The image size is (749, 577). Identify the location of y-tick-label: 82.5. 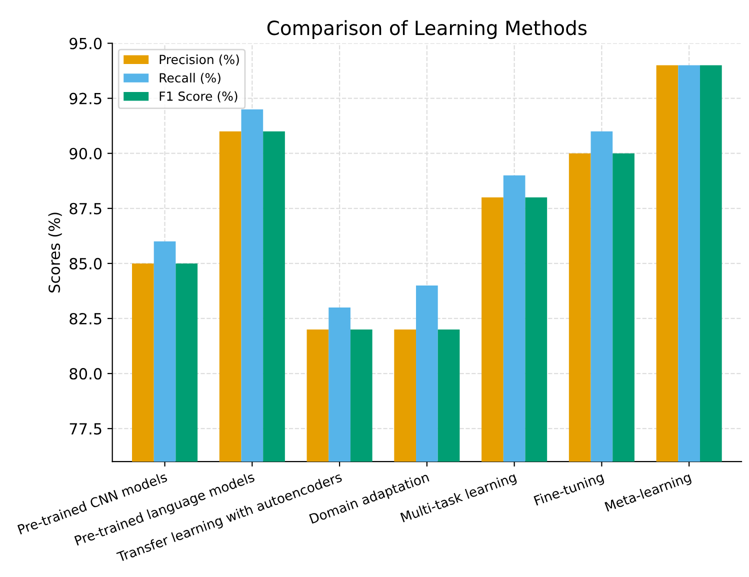
(86, 318).